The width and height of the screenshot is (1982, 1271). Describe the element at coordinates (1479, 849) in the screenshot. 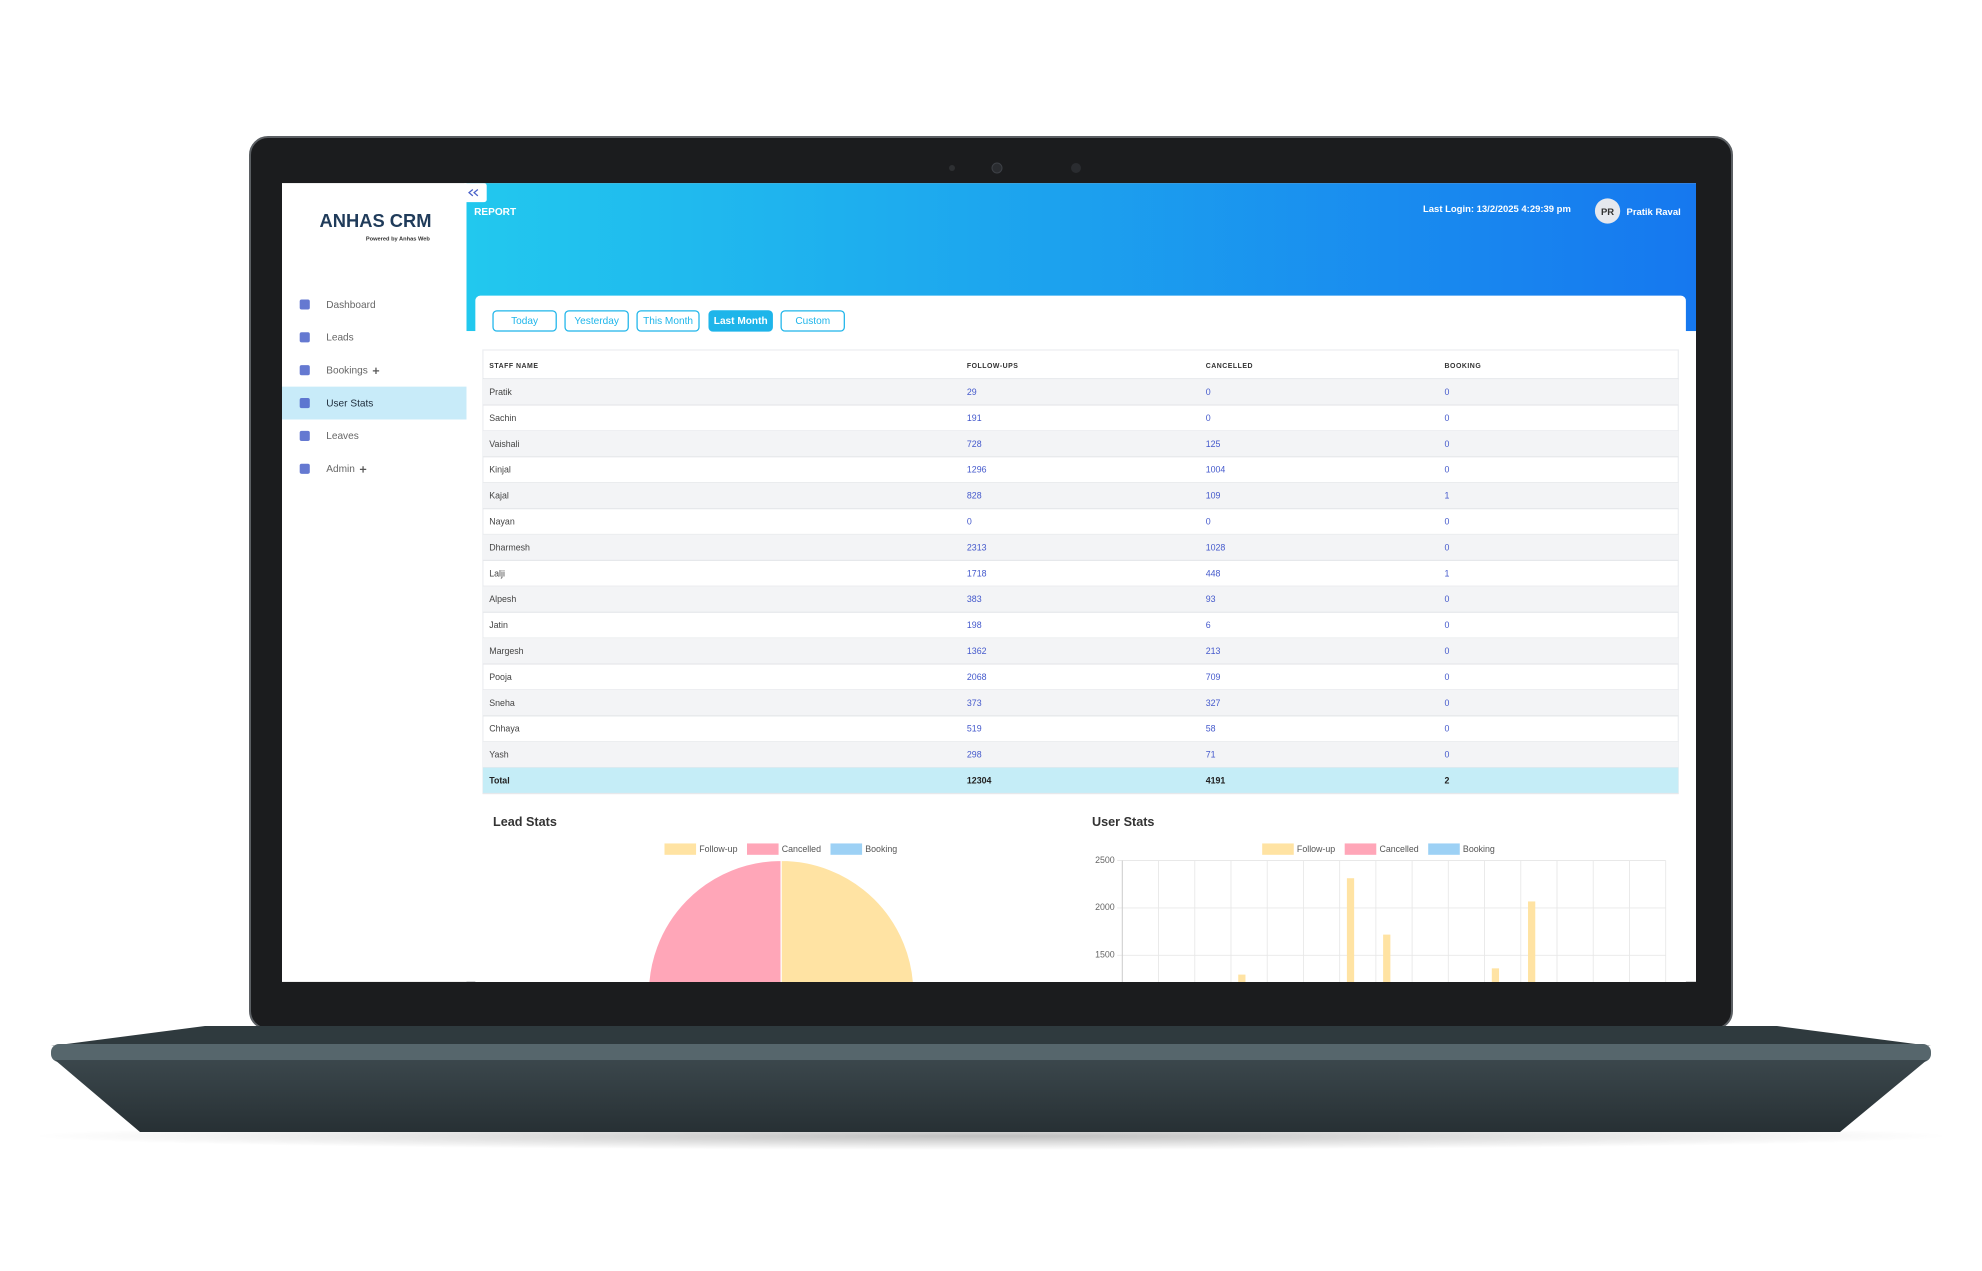

I see `legend-label: Booking` at that location.